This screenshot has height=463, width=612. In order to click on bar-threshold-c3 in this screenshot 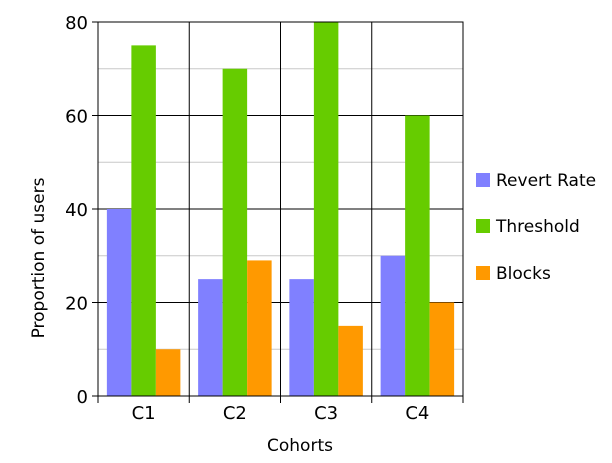, I will do `click(326, 209)`.